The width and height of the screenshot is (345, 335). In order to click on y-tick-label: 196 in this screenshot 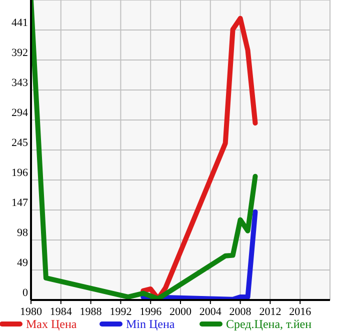, I will do `click(20, 173)`.